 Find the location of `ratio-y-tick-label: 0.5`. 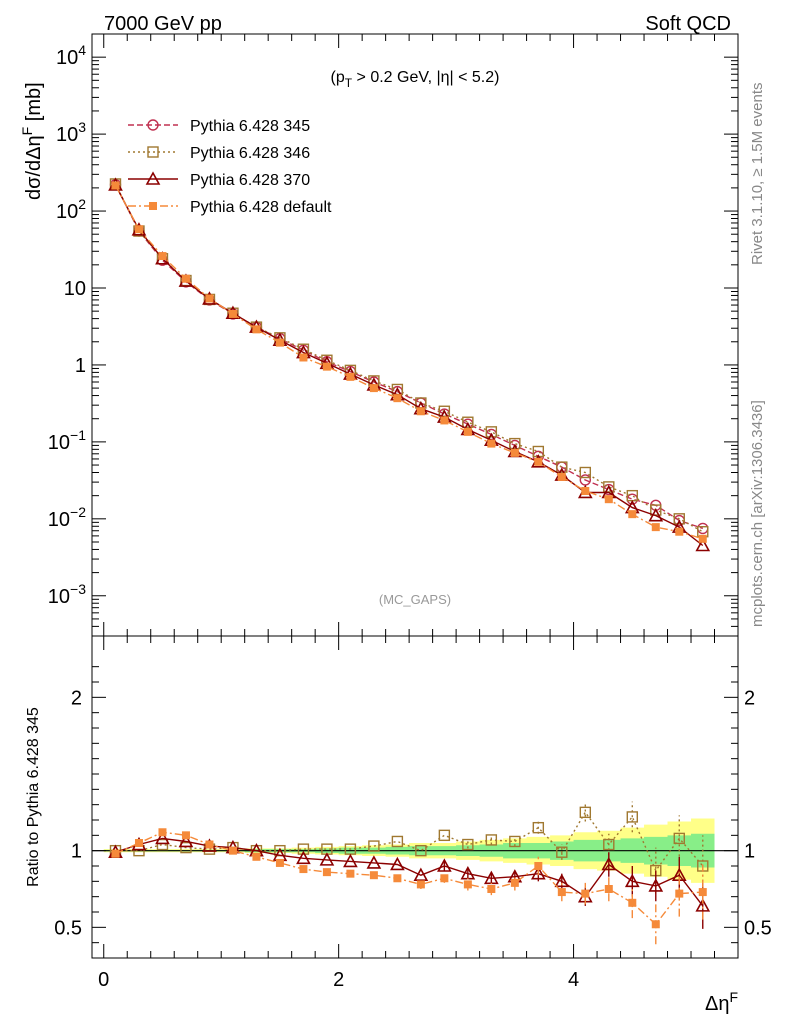

ratio-y-tick-label: 0.5 is located at coordinates (68, 928).